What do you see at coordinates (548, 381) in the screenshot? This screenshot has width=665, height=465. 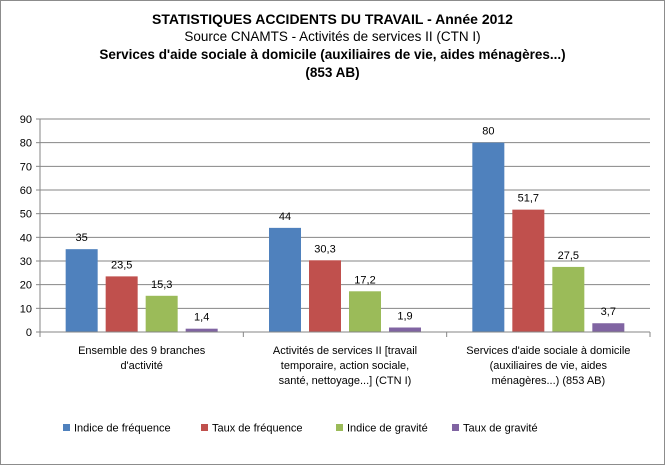 I see `category-label: ménagères...) (853 AB)` at bounding box center [548, 381].